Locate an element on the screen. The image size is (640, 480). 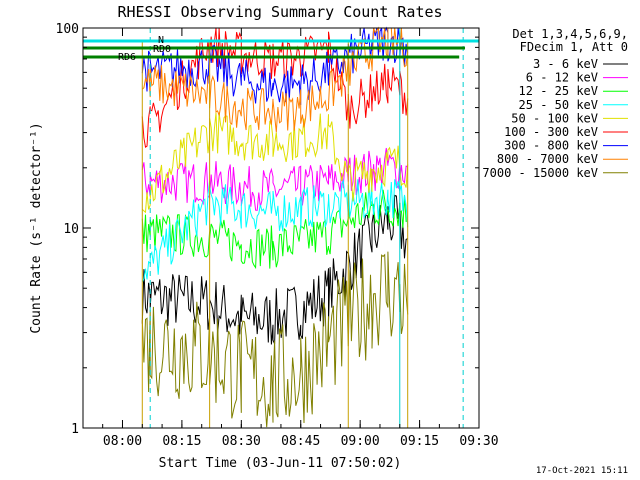
state-annotation: RD0 is located at coordinates (162, 49).